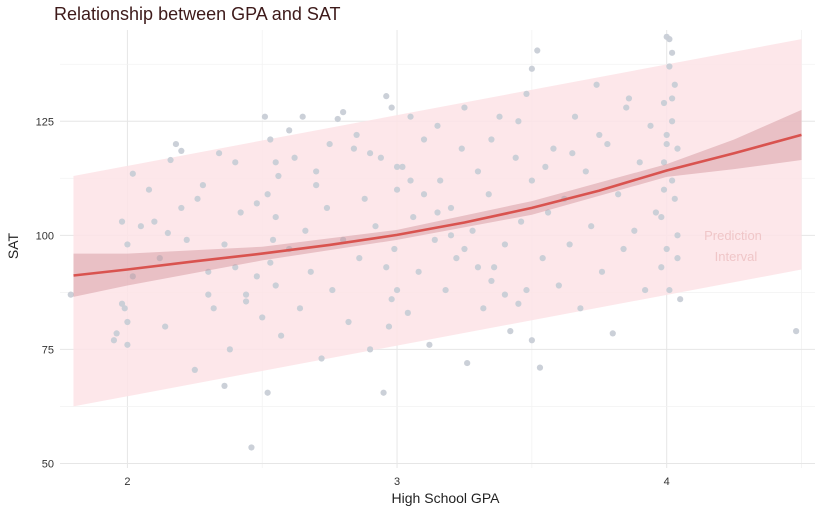  What do you see at coordinates (197, 14) in the screenshot?
I see `chart-title: Relationship between GPA and SAT` at bounding box center [197, 14].